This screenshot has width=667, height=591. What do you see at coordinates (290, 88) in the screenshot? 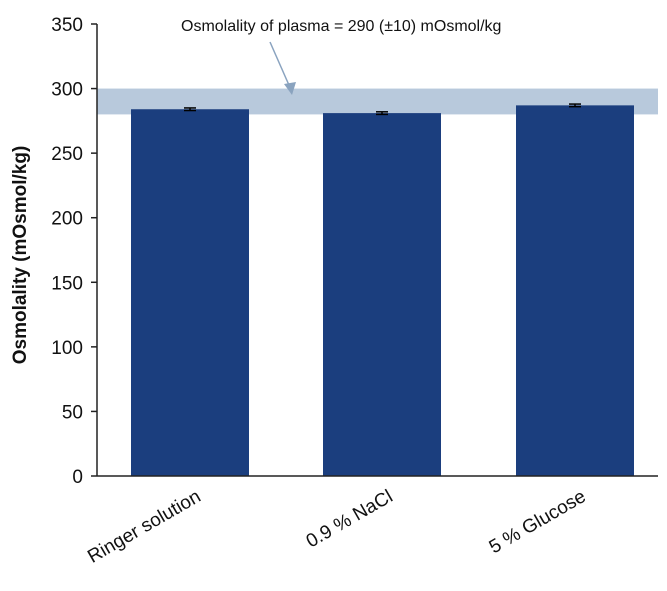
I see `annotation-arrow-head` at bounding box center [290, 88].